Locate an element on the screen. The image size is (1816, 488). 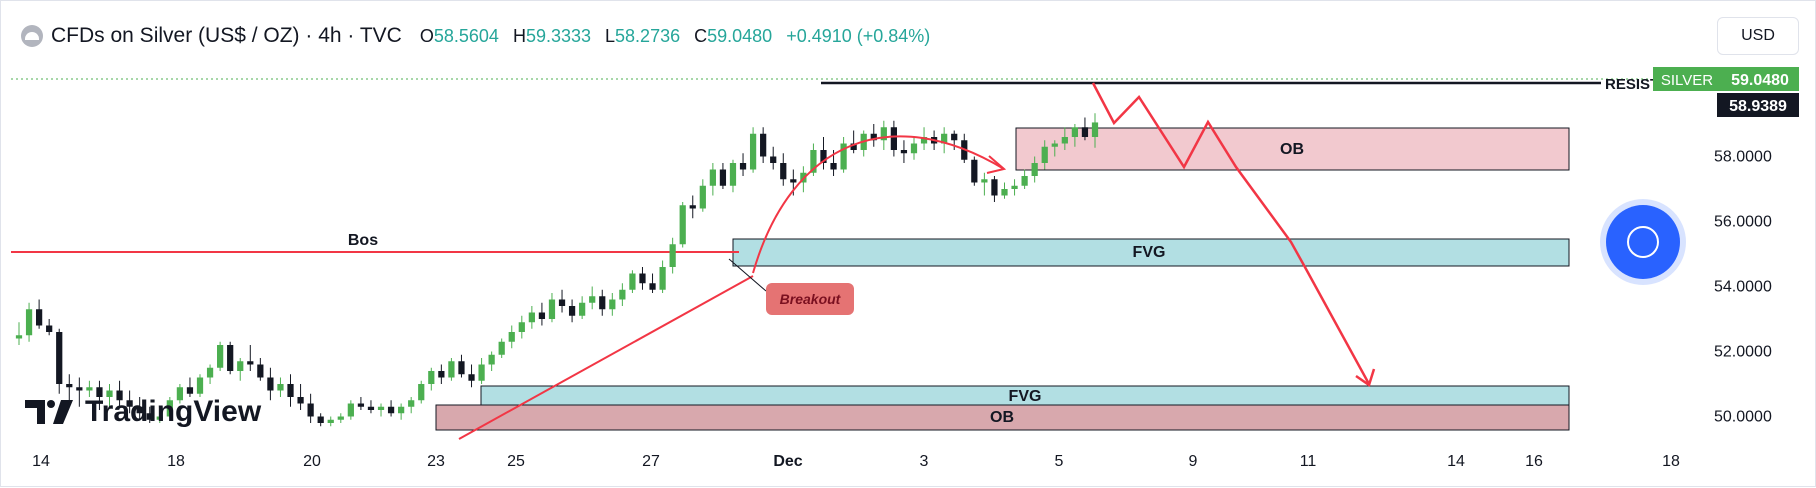
floating-action-button is located at coordinates (1643, 242).